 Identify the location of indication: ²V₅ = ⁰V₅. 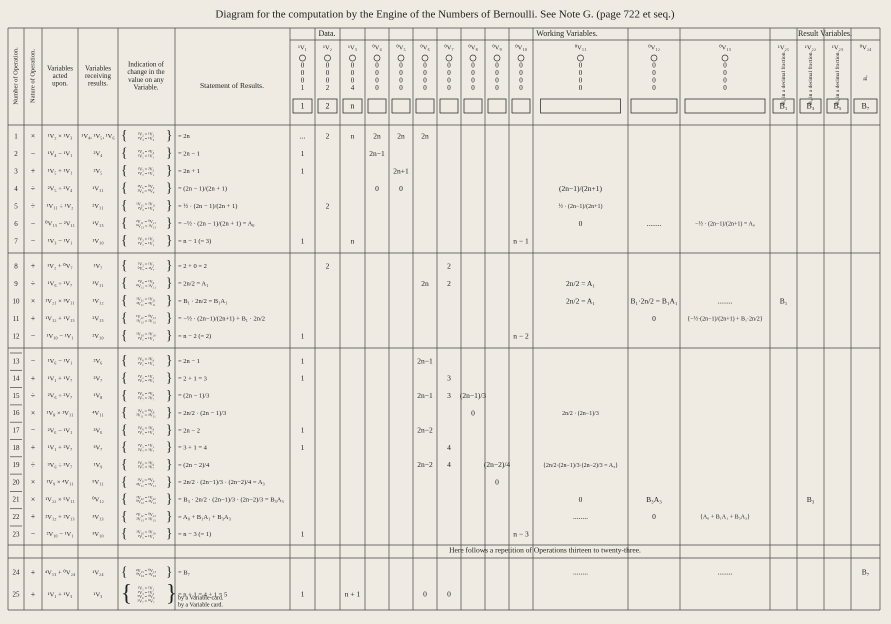
(146, 186).